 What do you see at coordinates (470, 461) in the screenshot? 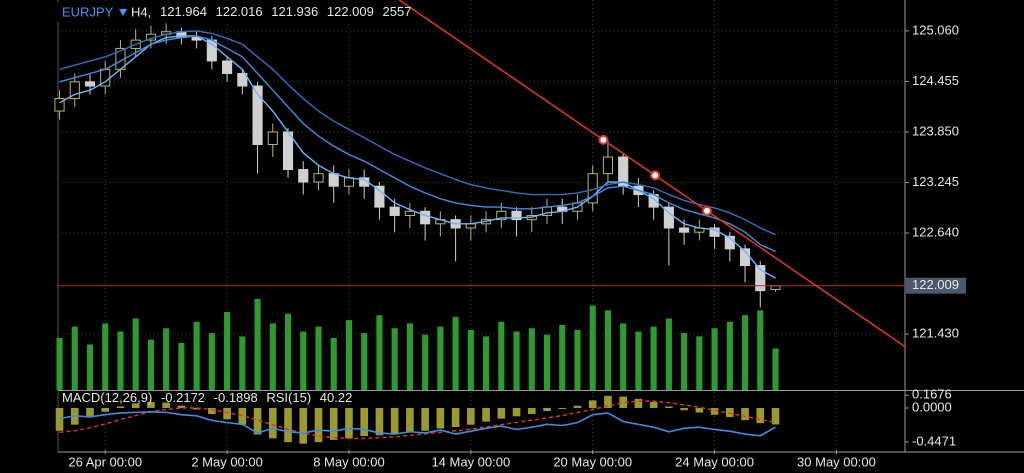
I see `x-tick-label: 14 May 00:00` at bounding box center [470, 461].